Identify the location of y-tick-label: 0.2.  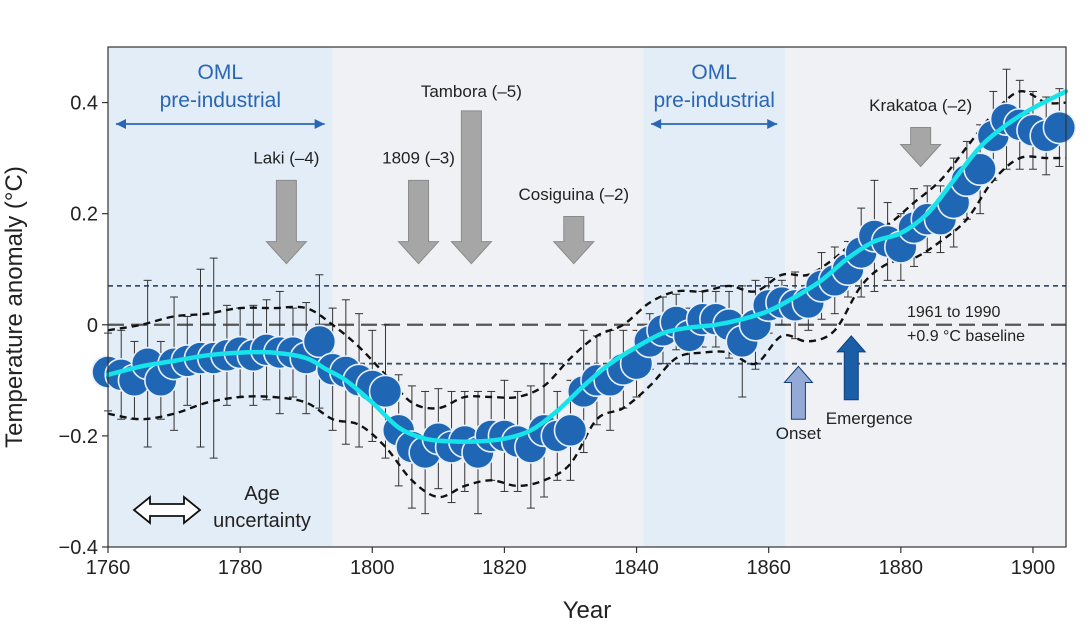
(84, 215).